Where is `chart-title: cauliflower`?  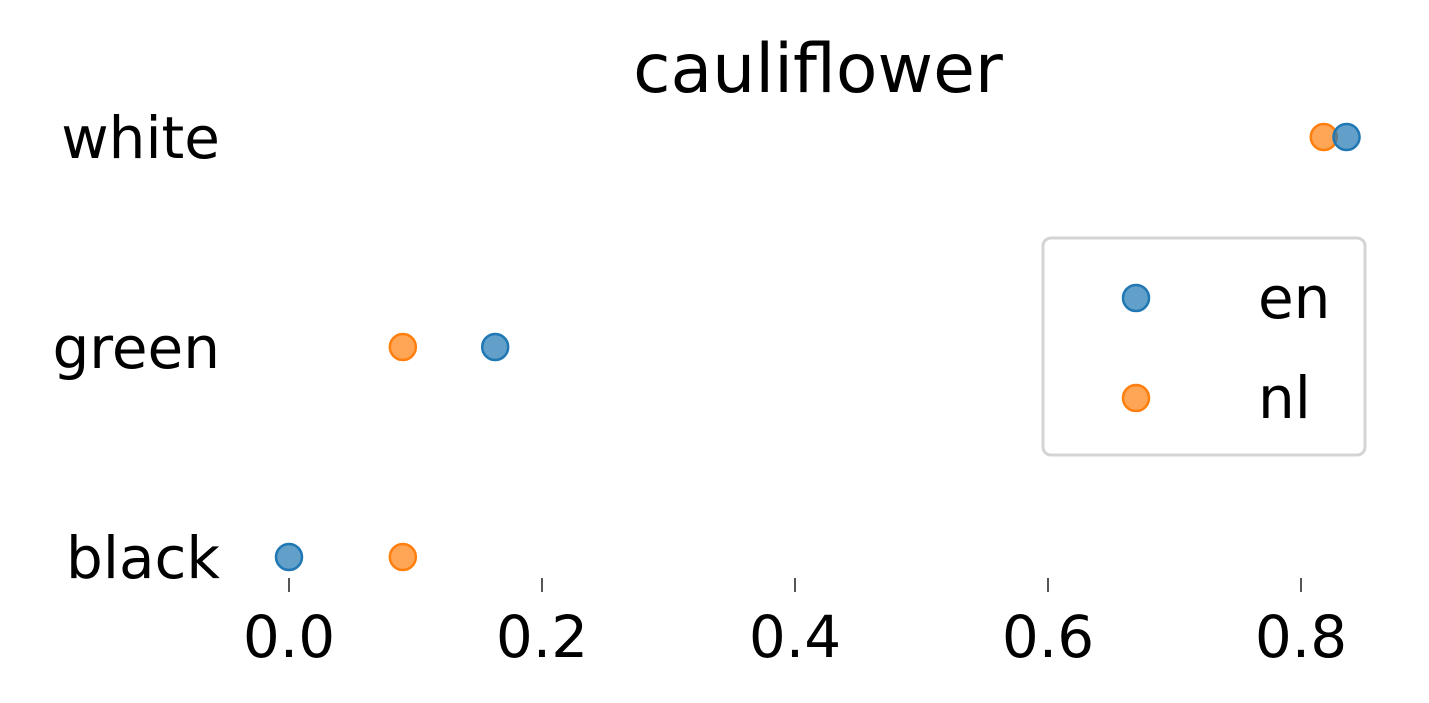
chart-title: cauliflower is located at coordinates (818, 69).